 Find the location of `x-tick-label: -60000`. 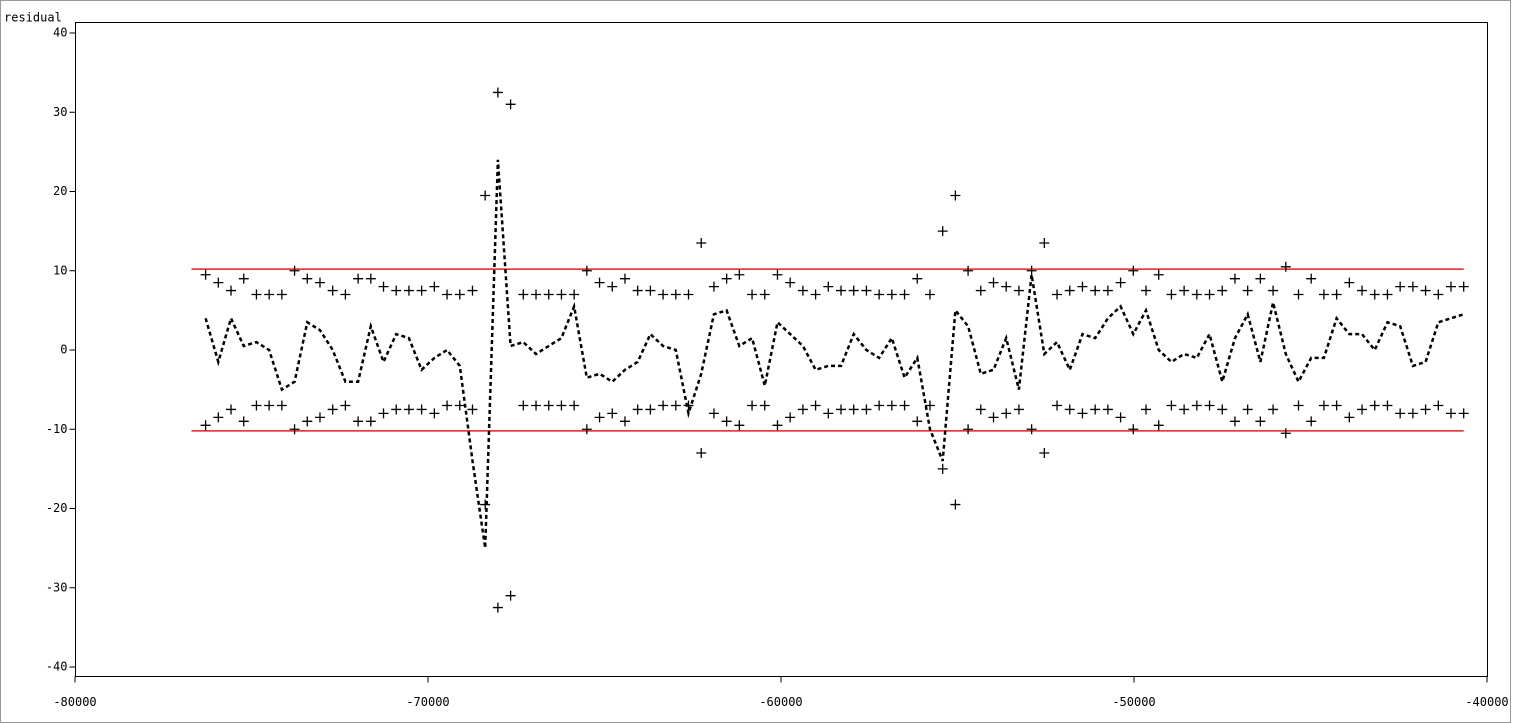

x-tick-label: -60000 is located at coordinates (780, 702).